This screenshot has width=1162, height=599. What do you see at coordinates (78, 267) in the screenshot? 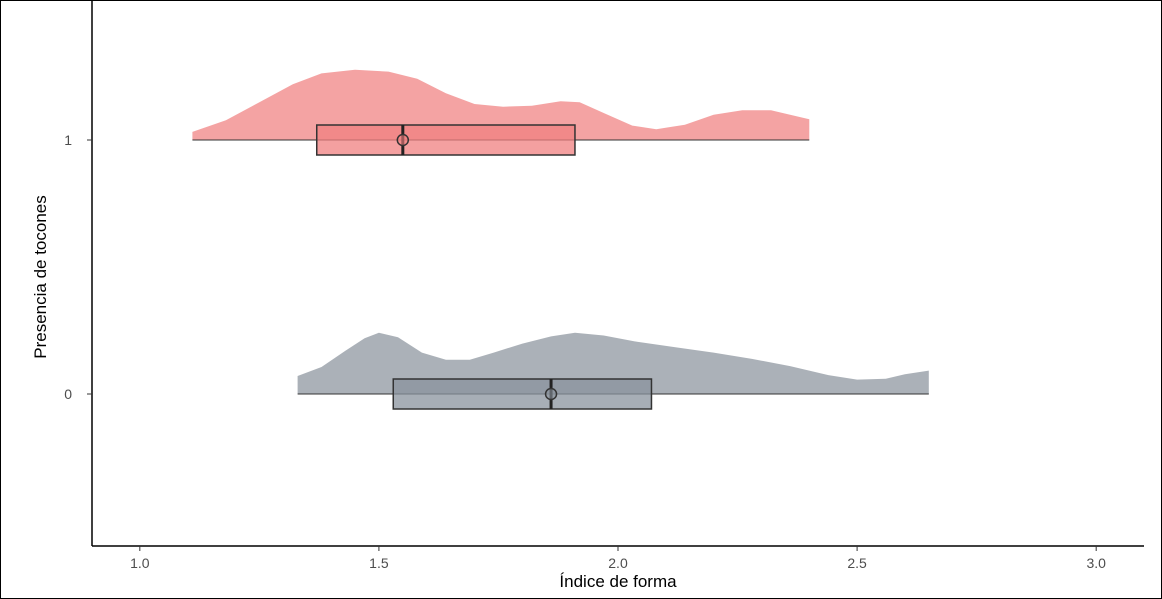
I see `y-axis-ticks: 01` at bounding box center [78, 267].